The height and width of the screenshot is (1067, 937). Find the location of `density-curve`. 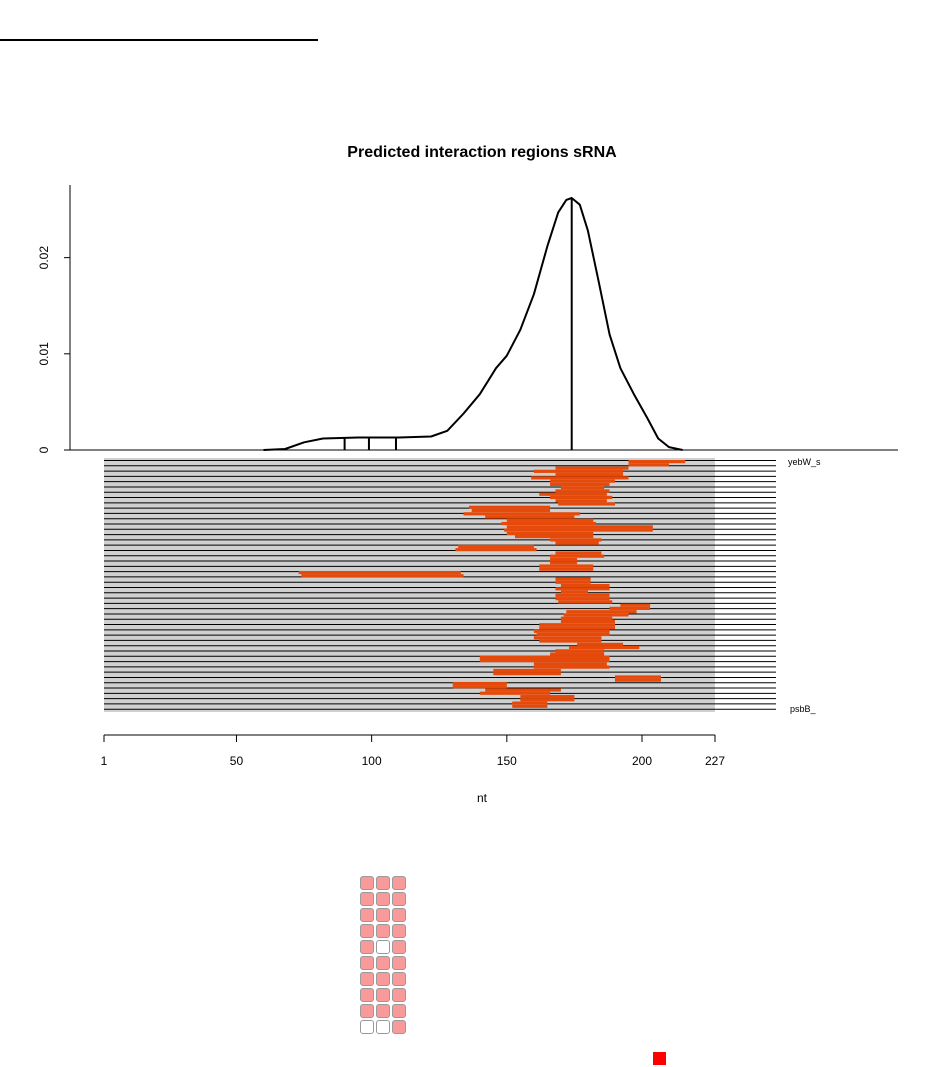

density-curve is located at coordinates (473, 324).